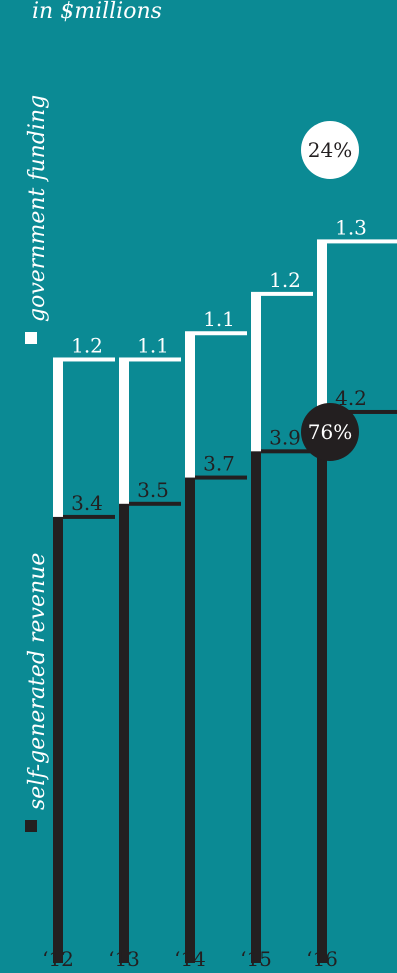  What do you see at coordinates (153, 490) in the screenshot?
I see `self-generated-value-label: 3.5` at bounding box center [153, 490].